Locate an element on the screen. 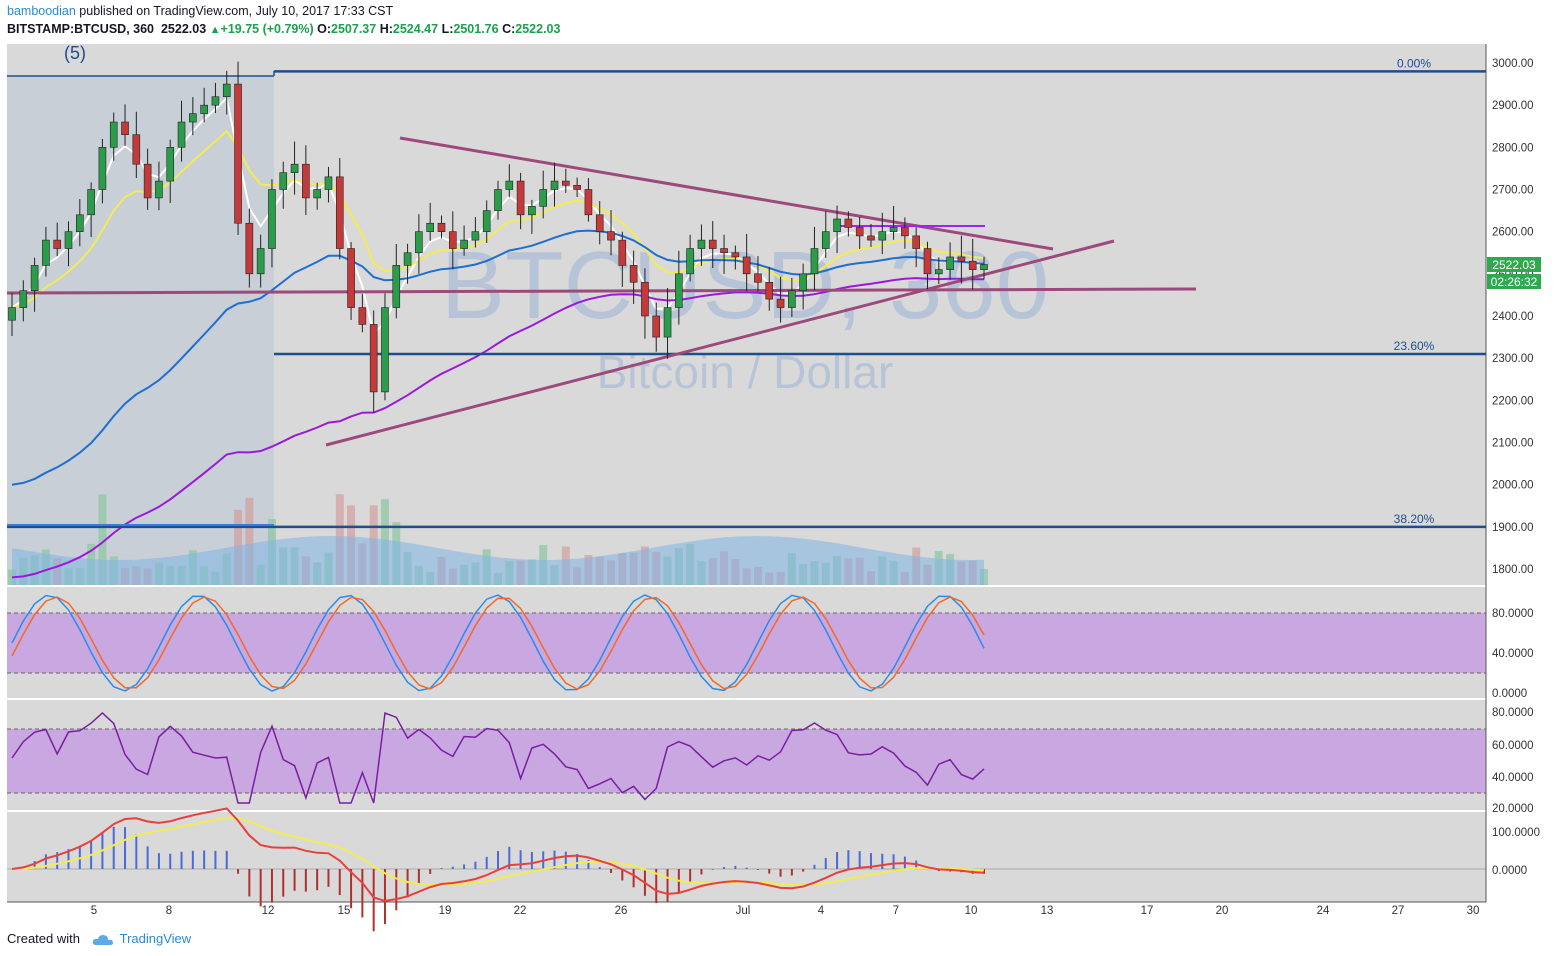 Image resolution: width=1555 pixels, height=956 pixels. rsi-line is located at coordinates (498, 757).